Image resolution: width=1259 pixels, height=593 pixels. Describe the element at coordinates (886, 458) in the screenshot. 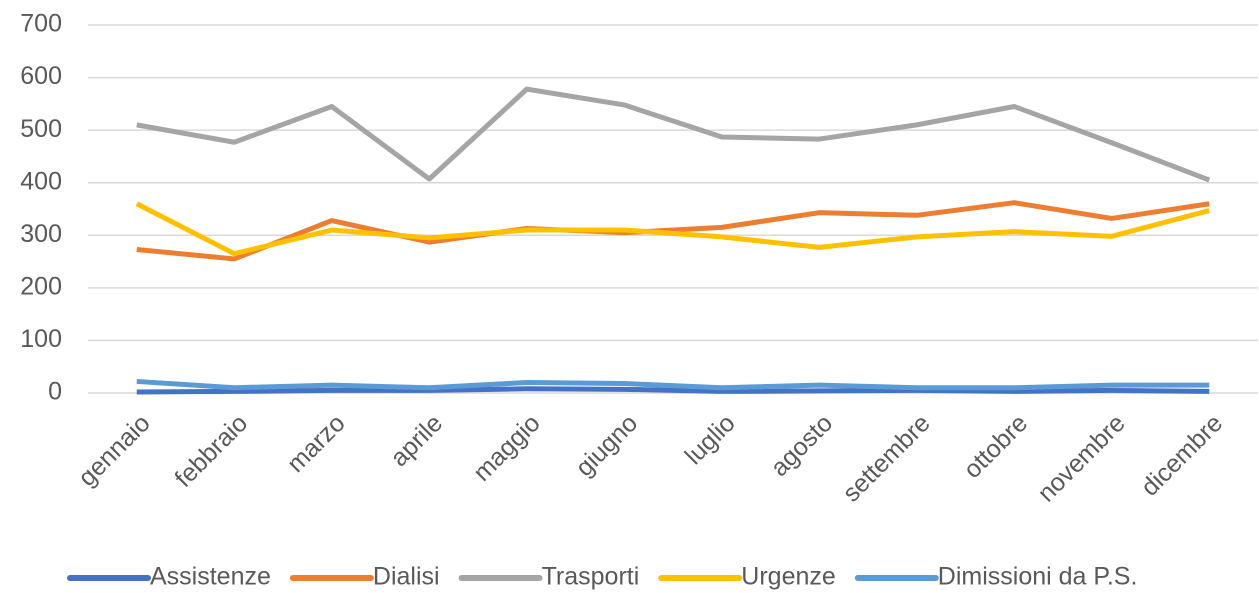

I see `x-tick-label: settembre` at that location.